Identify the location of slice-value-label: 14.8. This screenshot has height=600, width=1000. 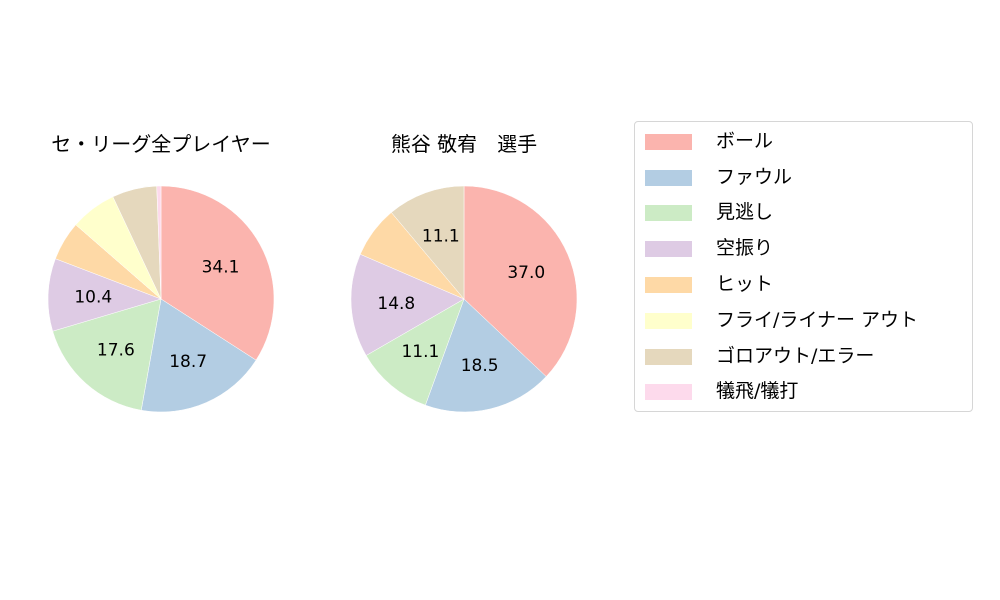
(396, 304).